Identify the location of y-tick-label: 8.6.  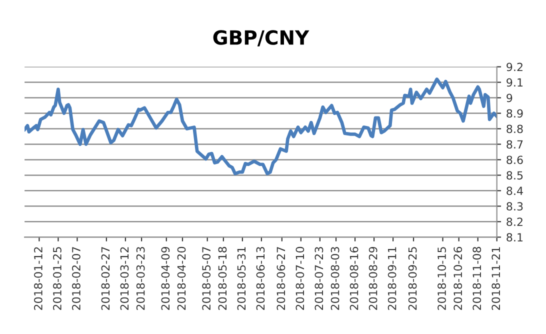
(514, 160).